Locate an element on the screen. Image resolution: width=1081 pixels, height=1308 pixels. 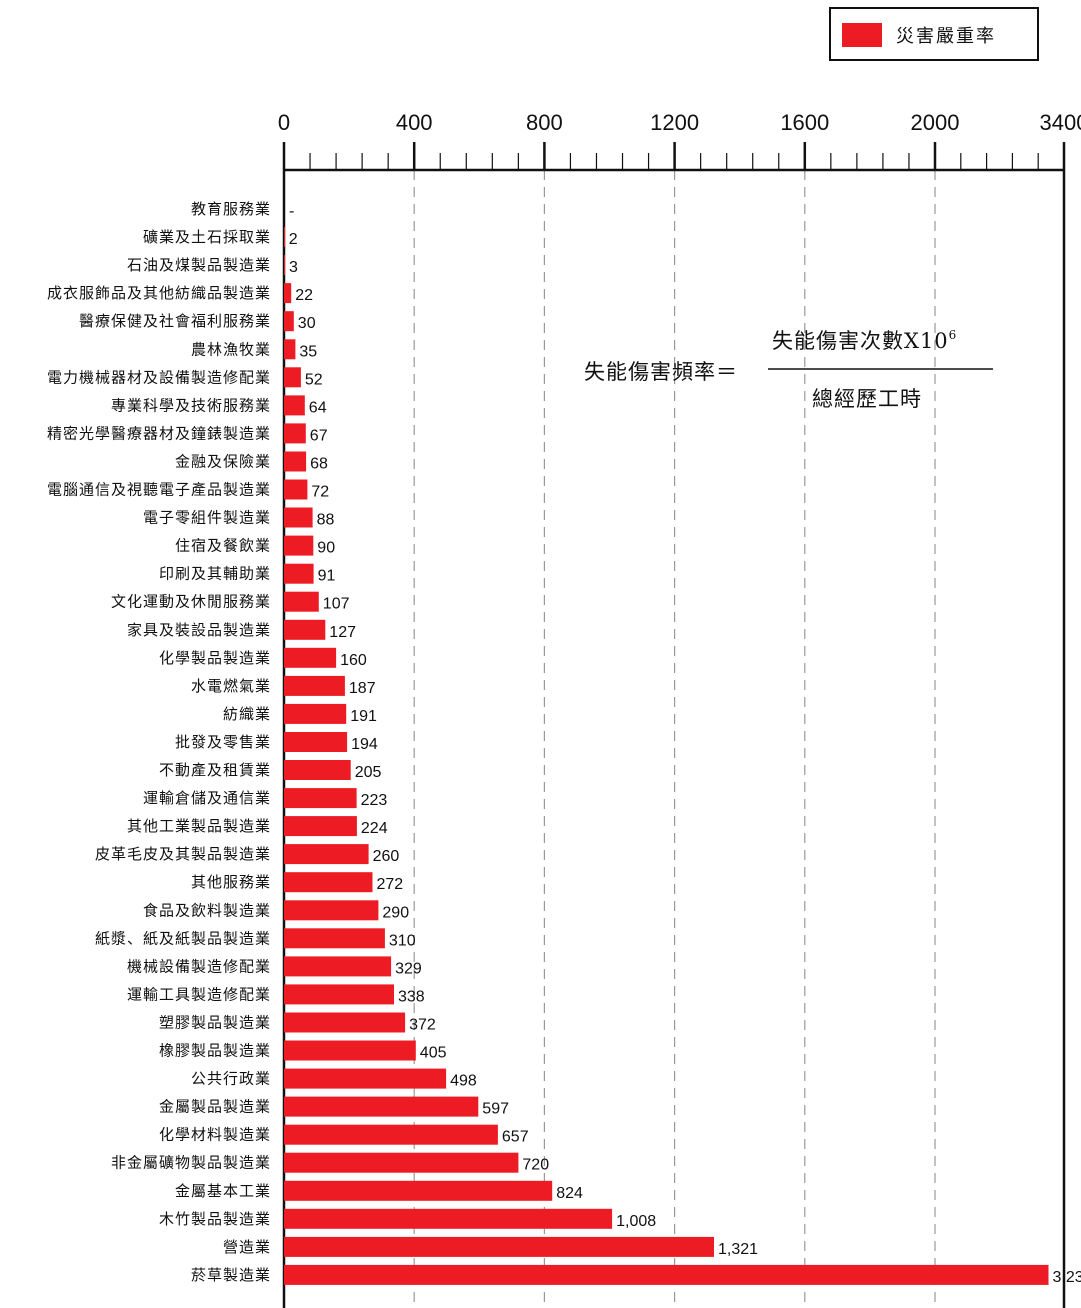
value-label: 22 is located at coordinates (304, 295).